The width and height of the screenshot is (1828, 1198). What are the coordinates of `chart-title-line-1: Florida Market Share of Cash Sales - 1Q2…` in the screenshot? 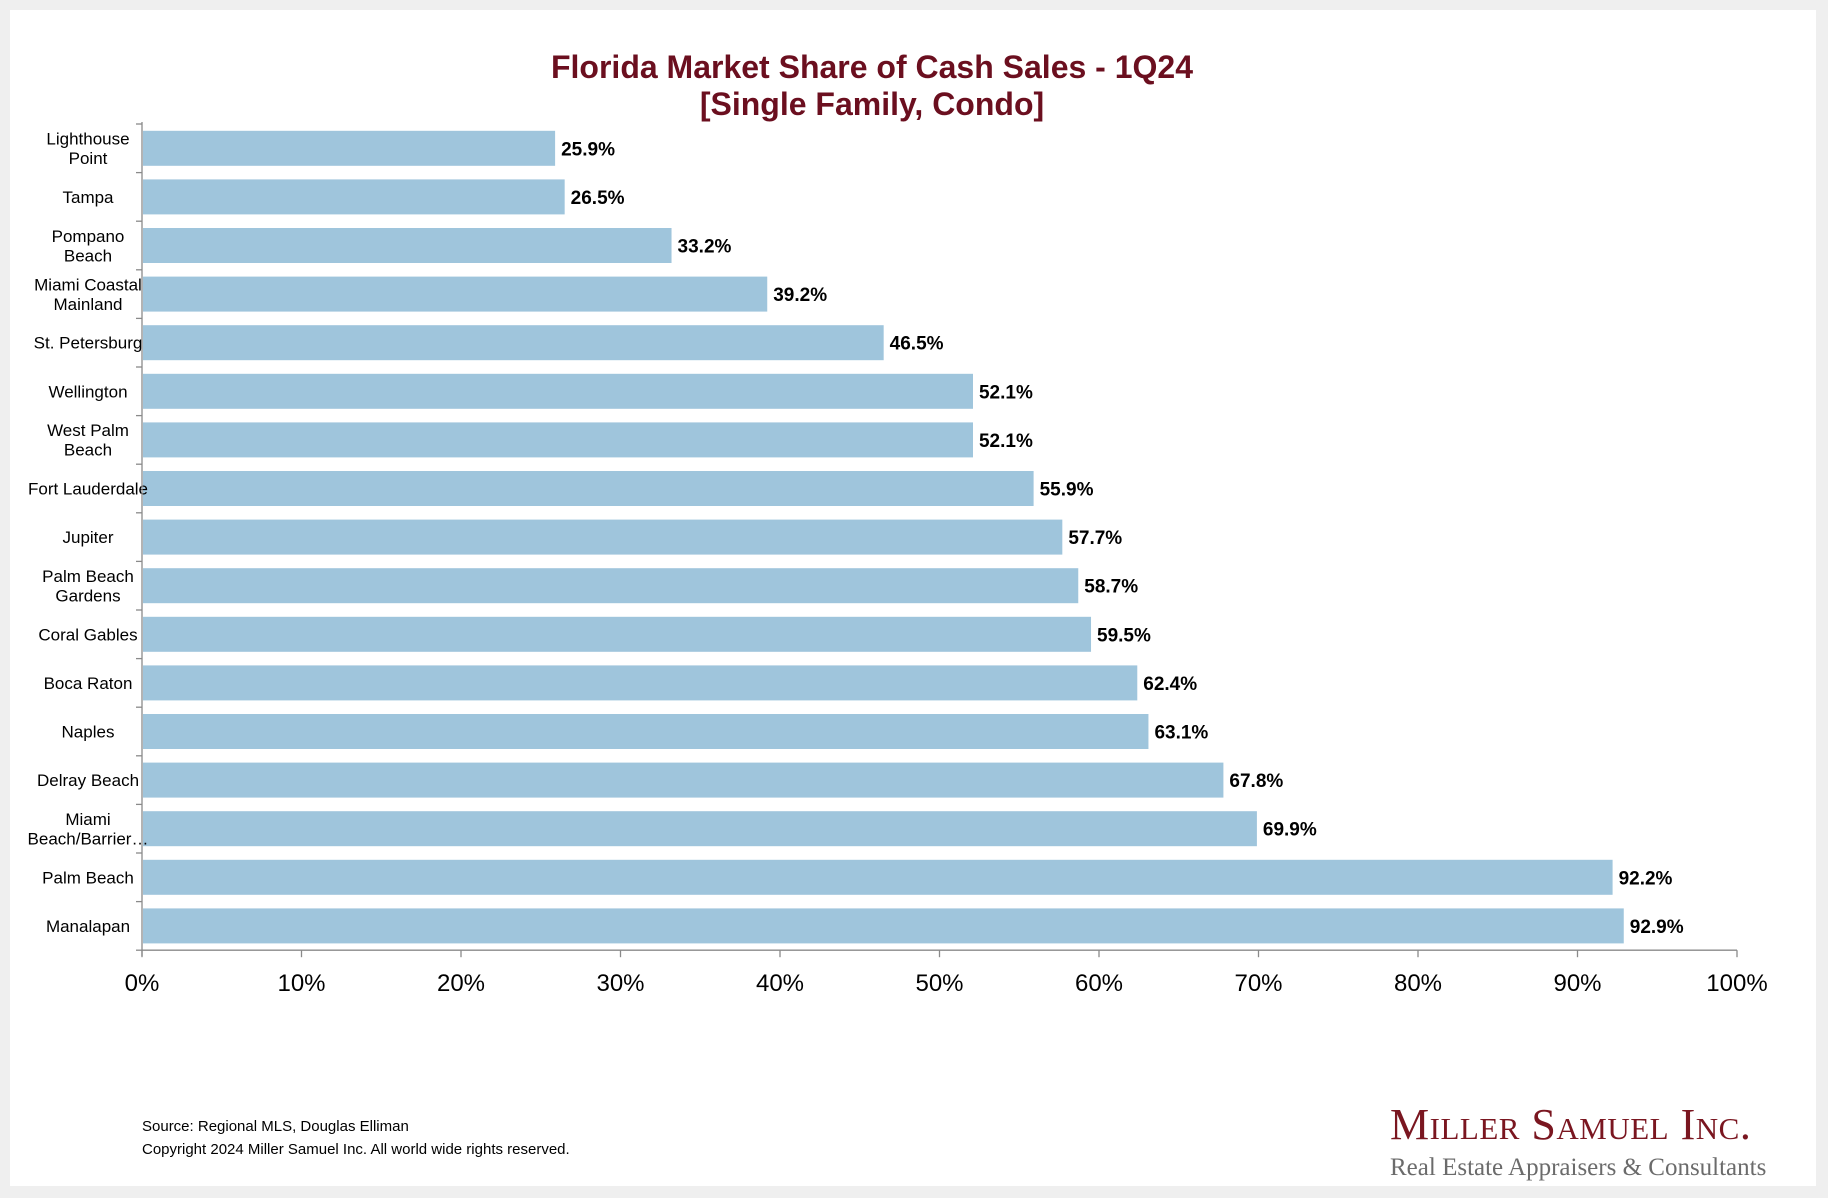 It's located at (872, 67).